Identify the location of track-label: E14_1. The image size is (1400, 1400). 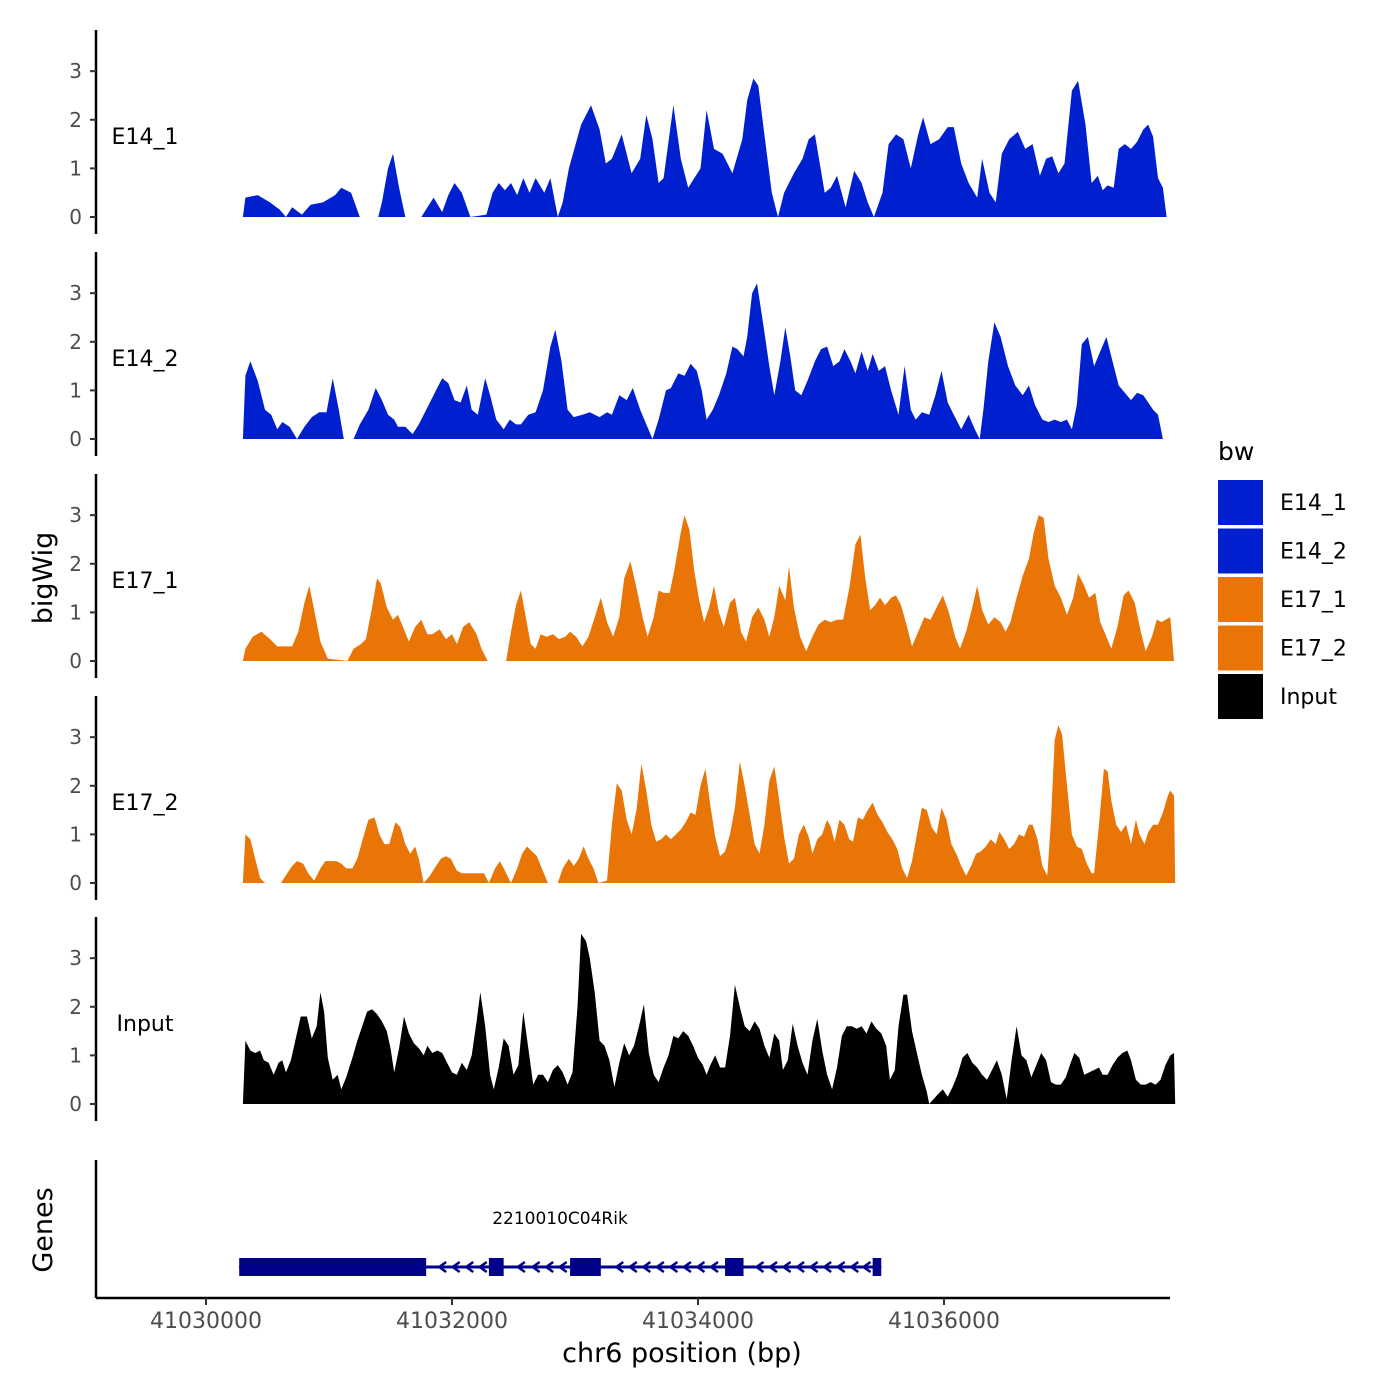
(145, 137).